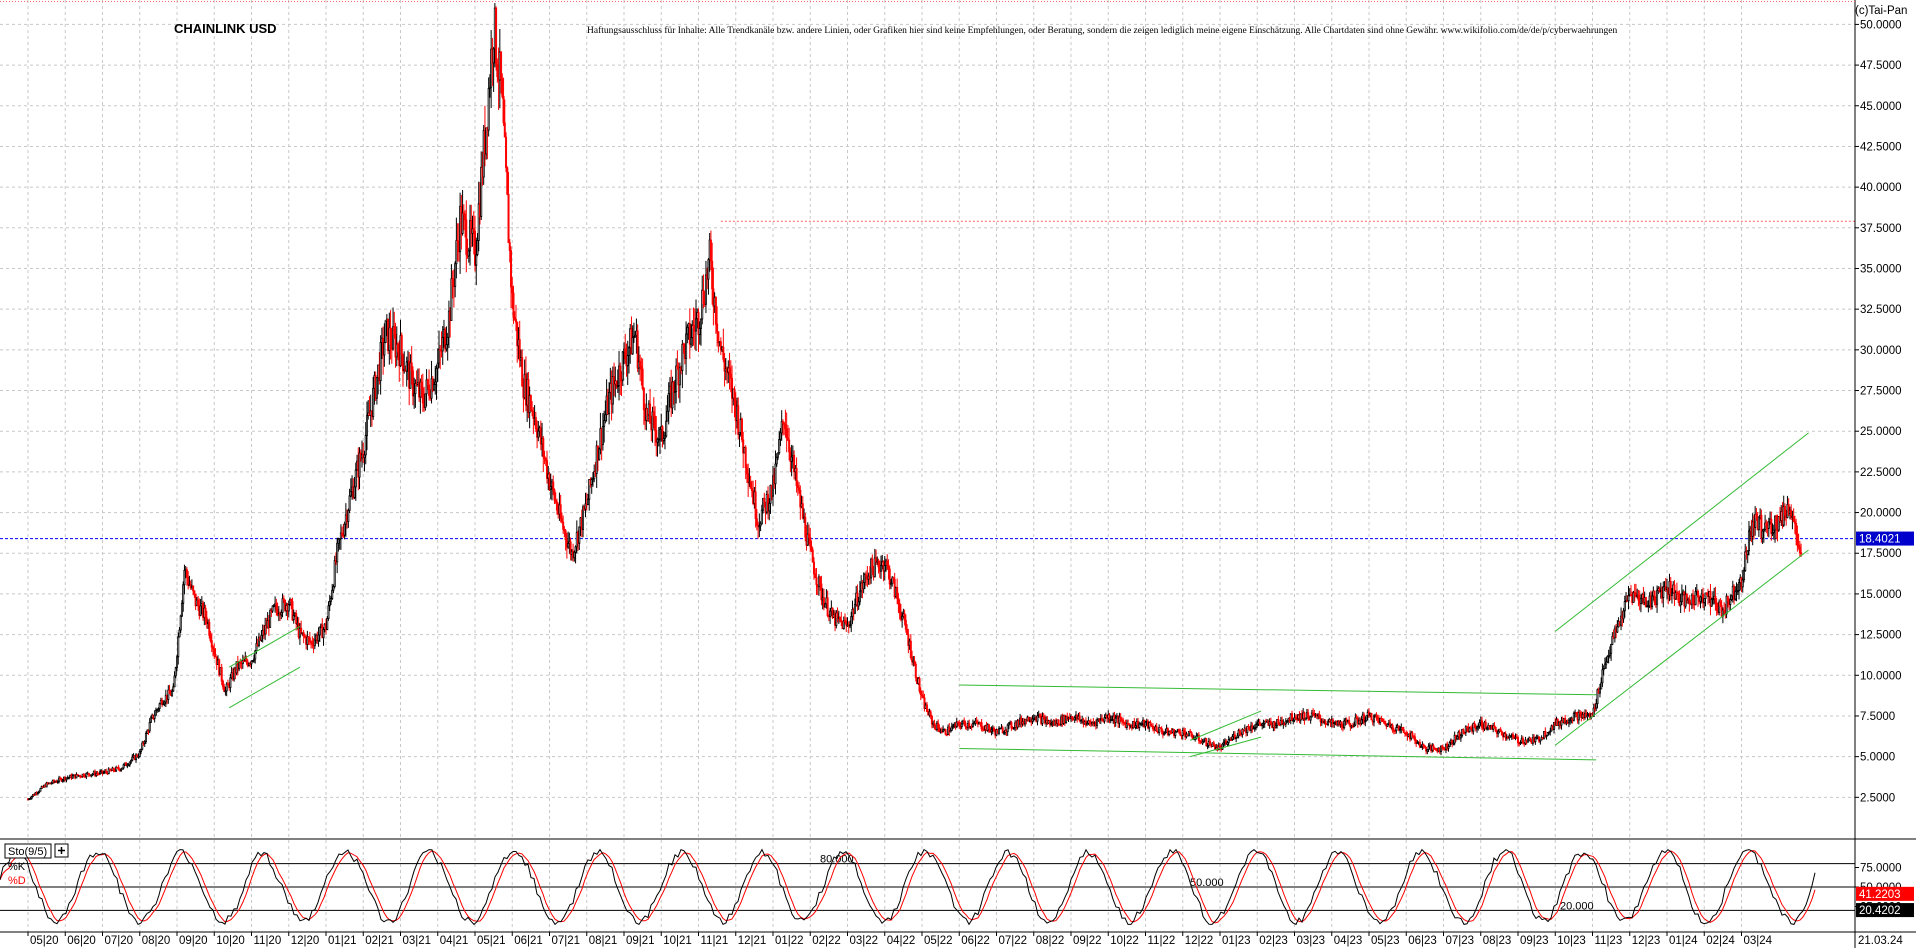  Describe the element at coordinates (454, 941) in the screenshot. I see `x-tick-label: 04|21` at that location.